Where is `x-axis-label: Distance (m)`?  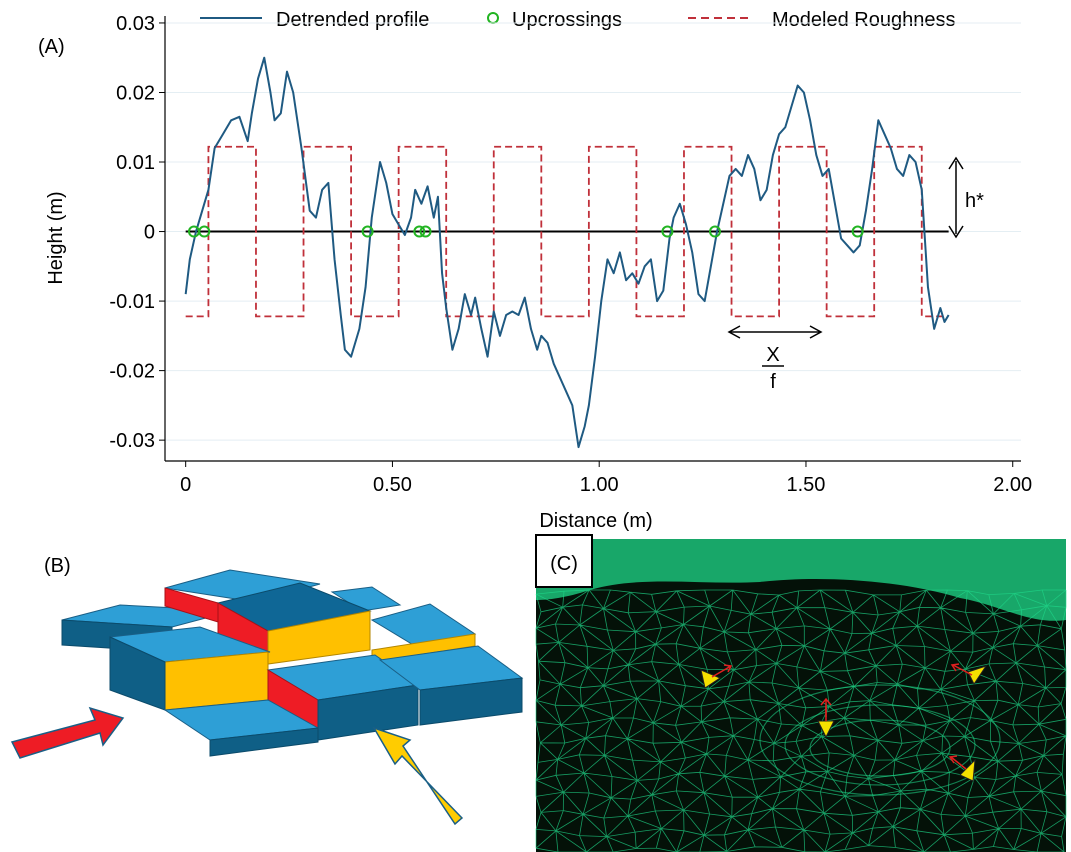
x-axis-label: Distance (m) is located at coordinates (595, 521).